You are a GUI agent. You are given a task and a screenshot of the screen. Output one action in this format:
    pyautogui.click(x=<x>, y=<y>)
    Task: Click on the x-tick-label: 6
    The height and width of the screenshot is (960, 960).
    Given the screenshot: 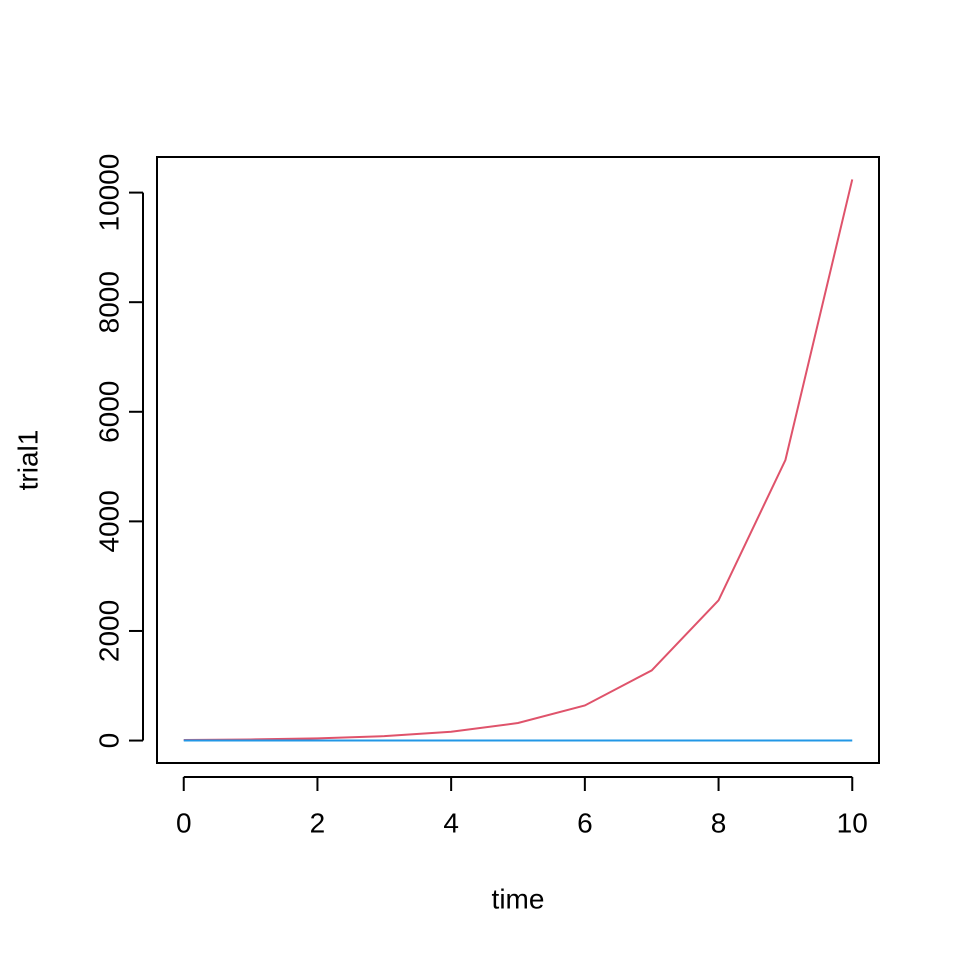 What is the action you would take?
    pyautogui.click(x=585, y=822)
    